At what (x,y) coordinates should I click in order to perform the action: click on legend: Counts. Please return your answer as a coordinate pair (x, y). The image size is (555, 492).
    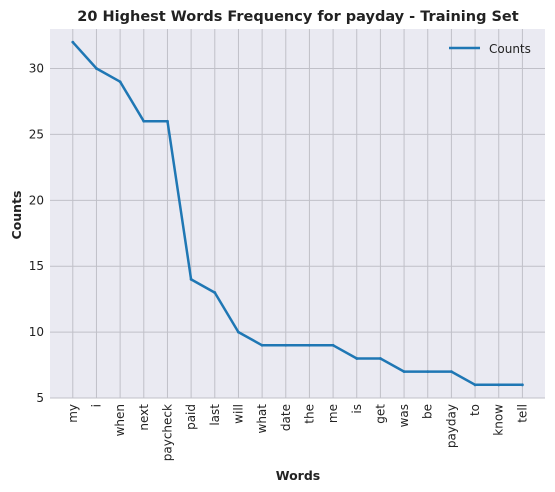
    Looking at the image, I should click on (490, 49).